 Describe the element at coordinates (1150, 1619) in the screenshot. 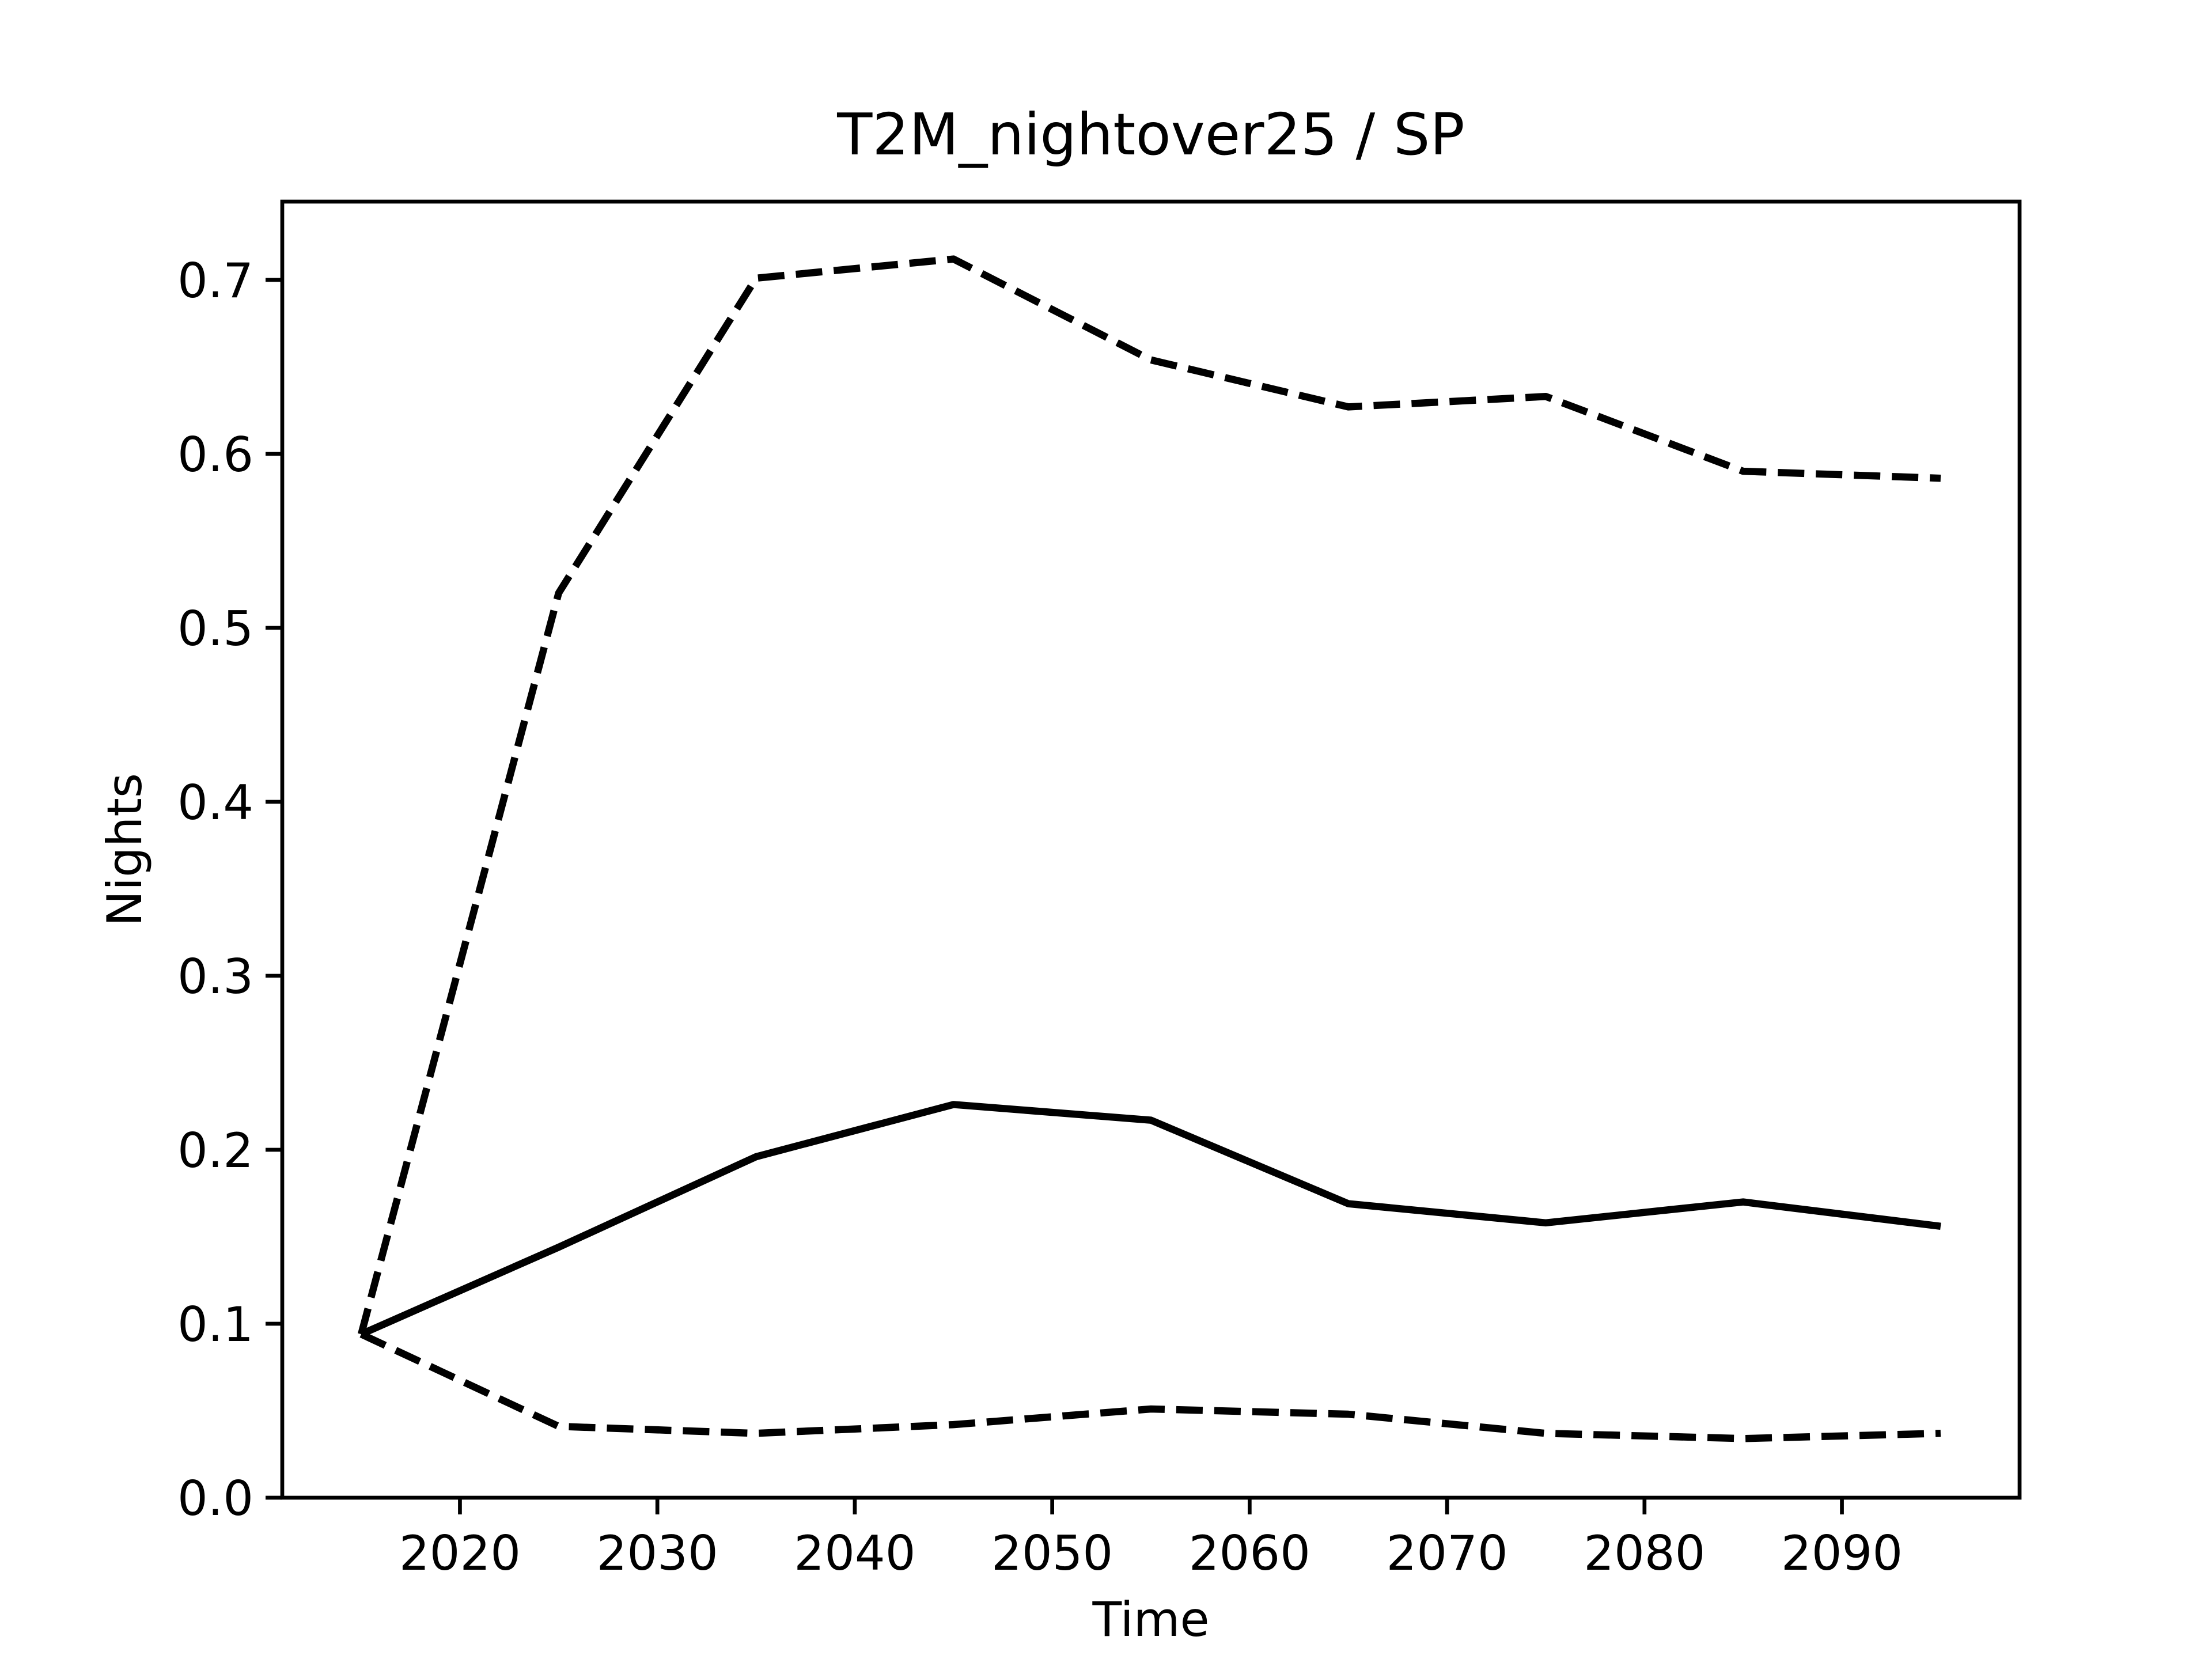

I see `x-axis-label: Time` at that location.